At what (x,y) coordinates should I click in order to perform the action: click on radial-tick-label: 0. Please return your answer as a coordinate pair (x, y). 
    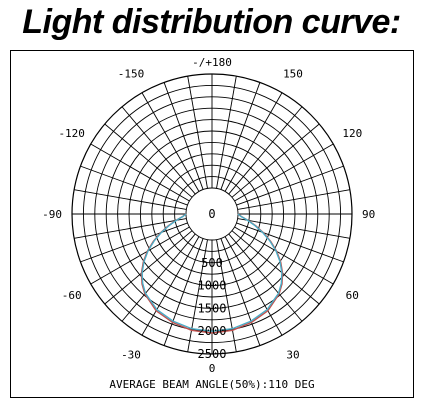
    Looking at the image, I should click on (211, 214).